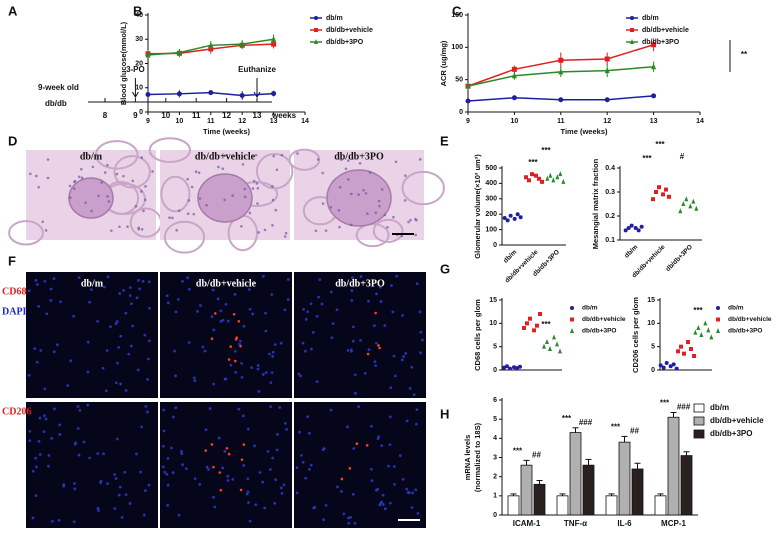 The width and height of the screenshot is (778, 540). I want to click on event-label: 3-PO, so click(135, 69).